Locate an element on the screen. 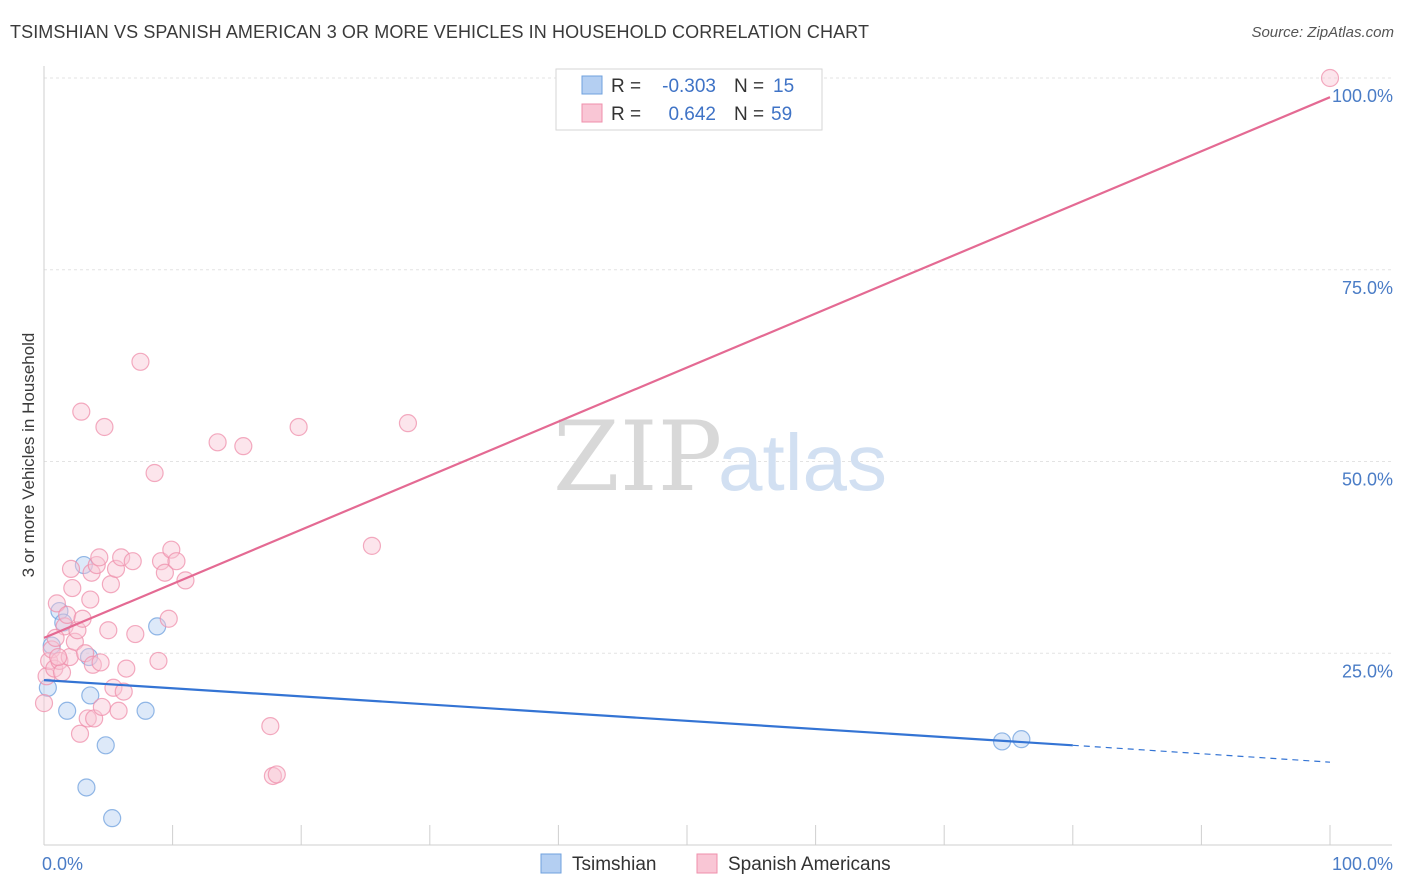 This screenshot has height=892, width=1406. watermark-zip: ZIP is located at coordinates (637, 457).